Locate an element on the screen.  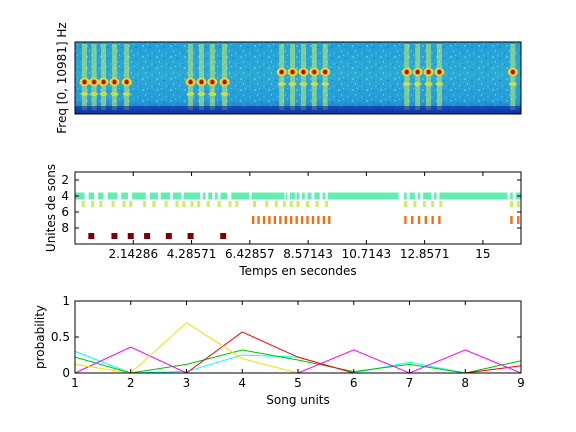
probability-x-axis-label: Song units is located at coordinates (298, 400).